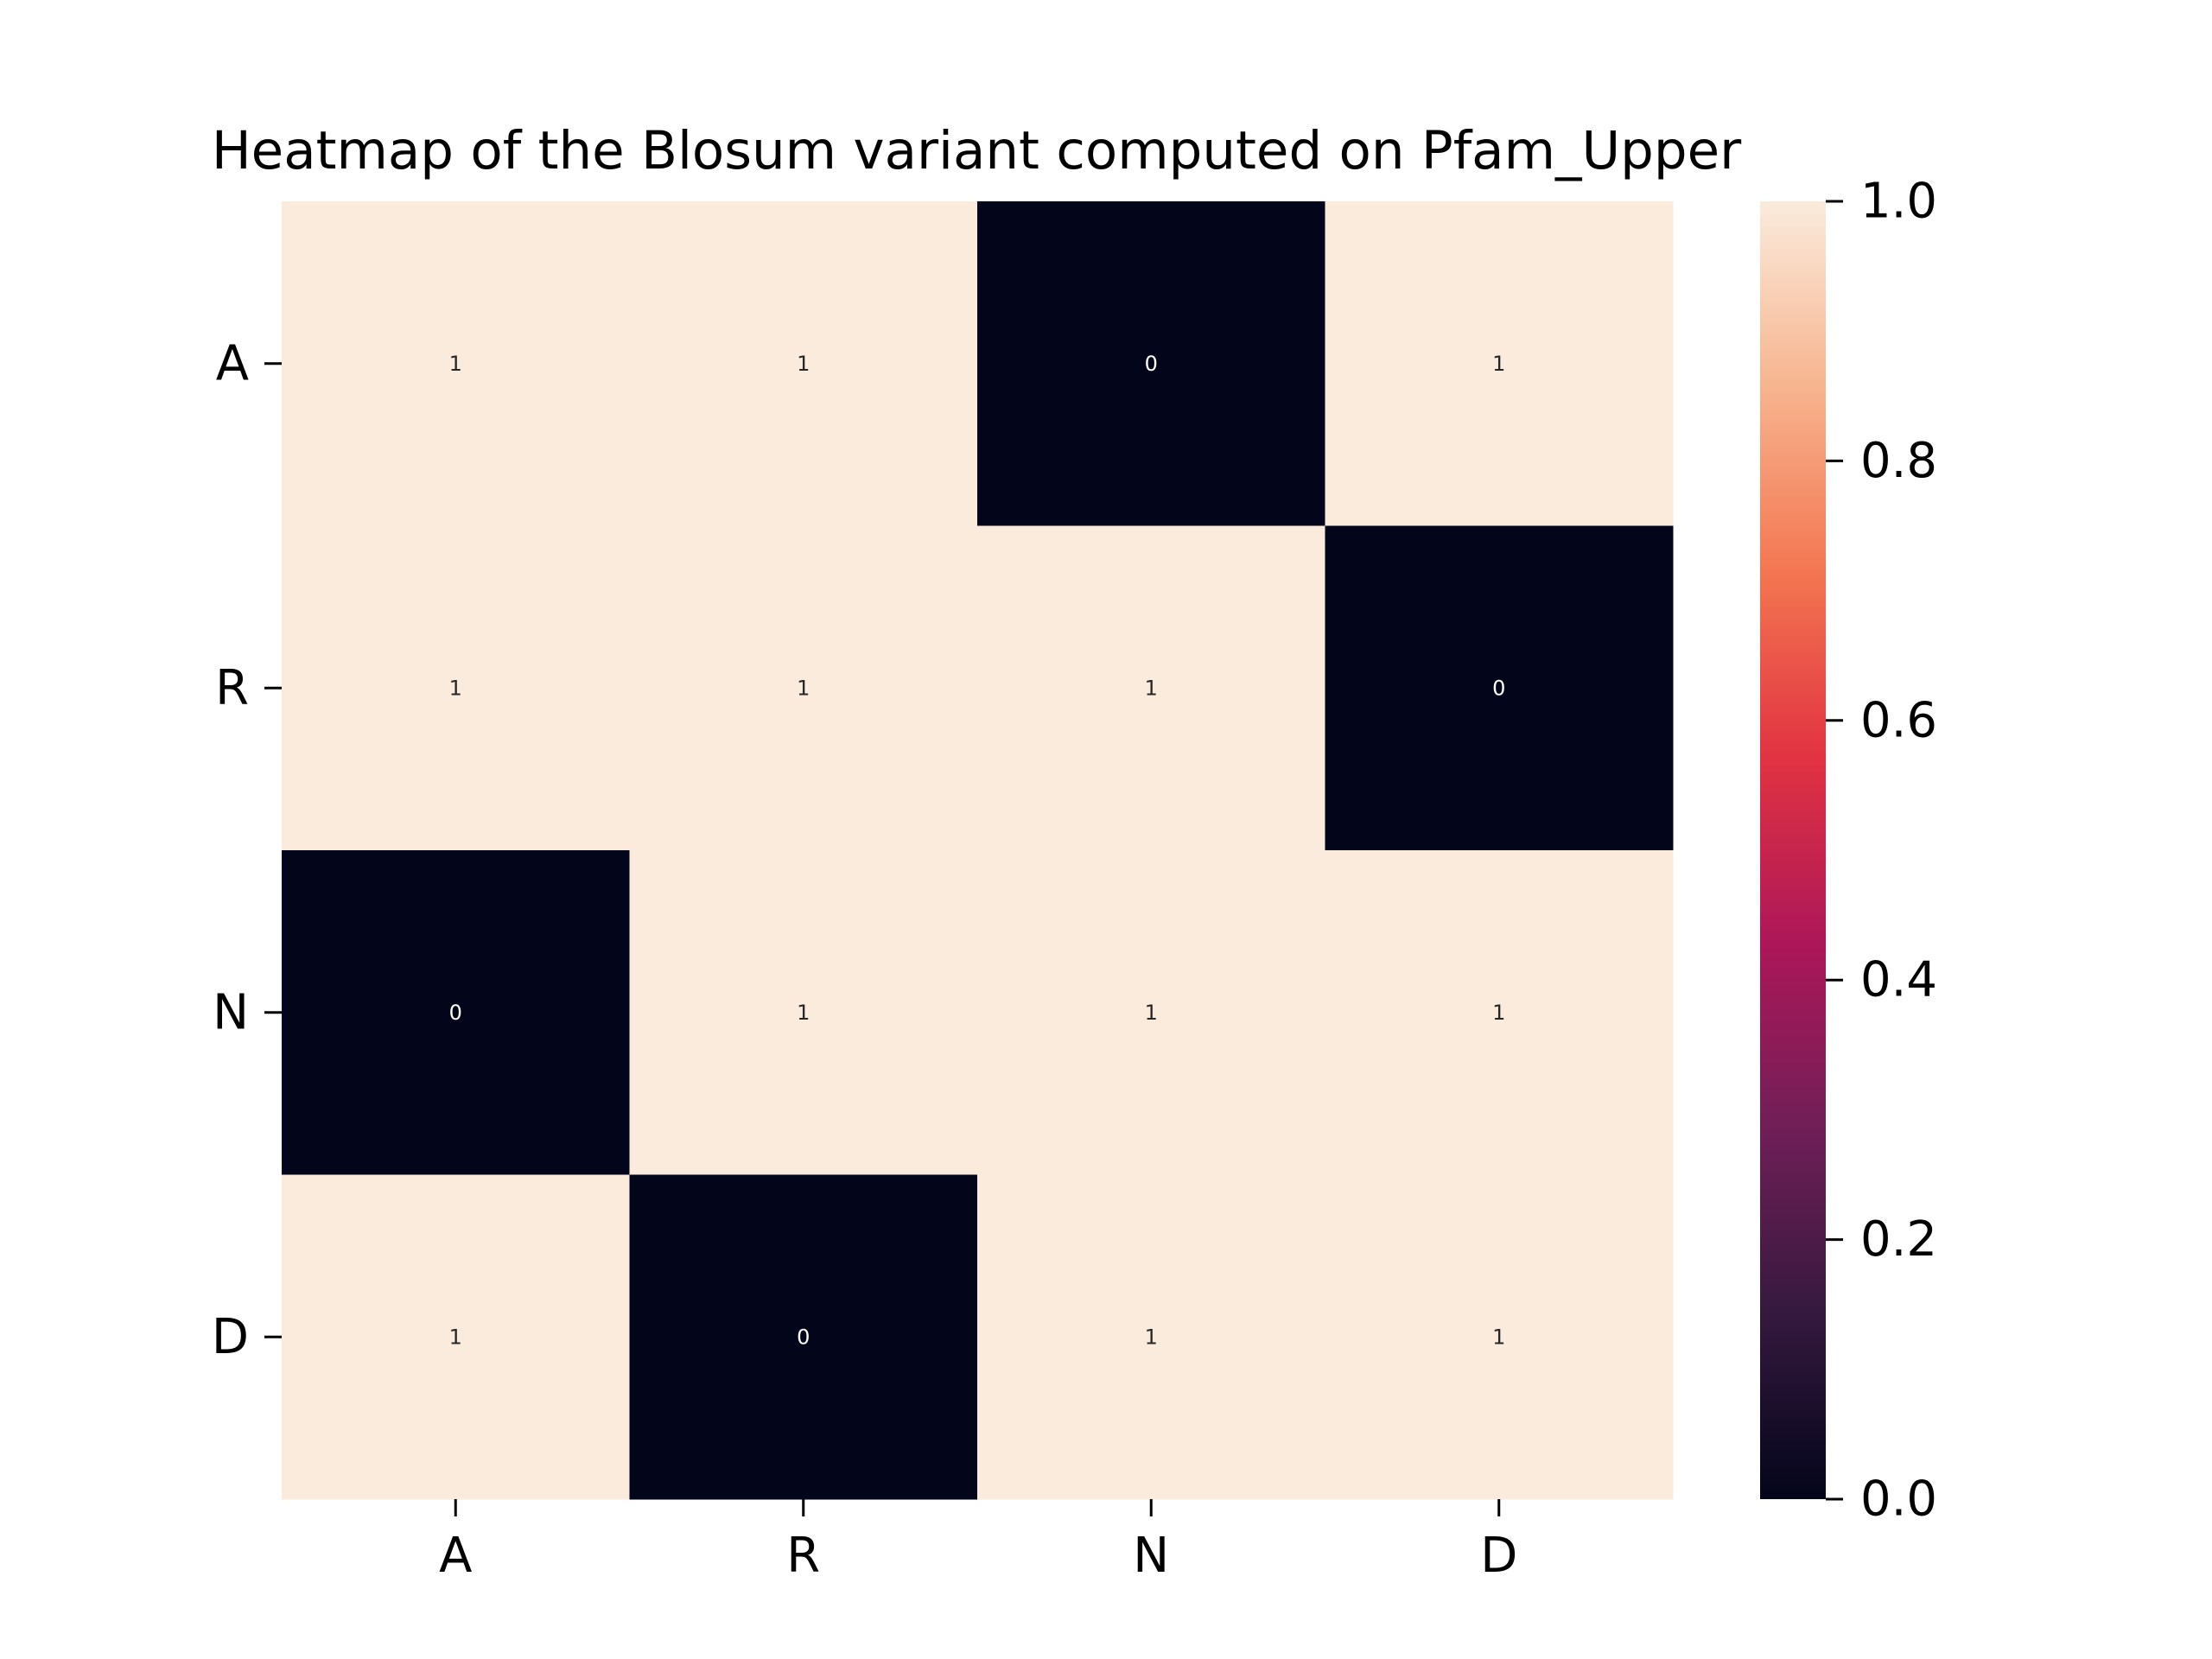 The image size is (2212, 1659). I want to click on cell-annotation-R-A: 1, so click(455, 688).